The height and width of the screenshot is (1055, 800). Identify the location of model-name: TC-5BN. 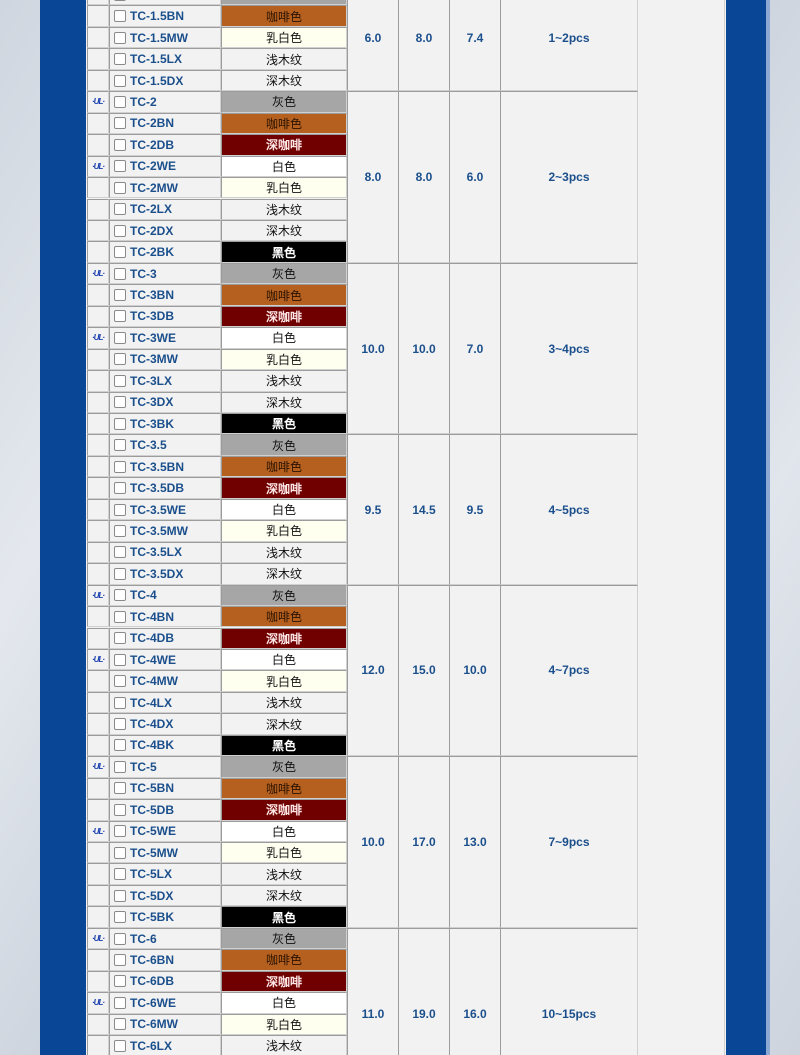
(152, 788).